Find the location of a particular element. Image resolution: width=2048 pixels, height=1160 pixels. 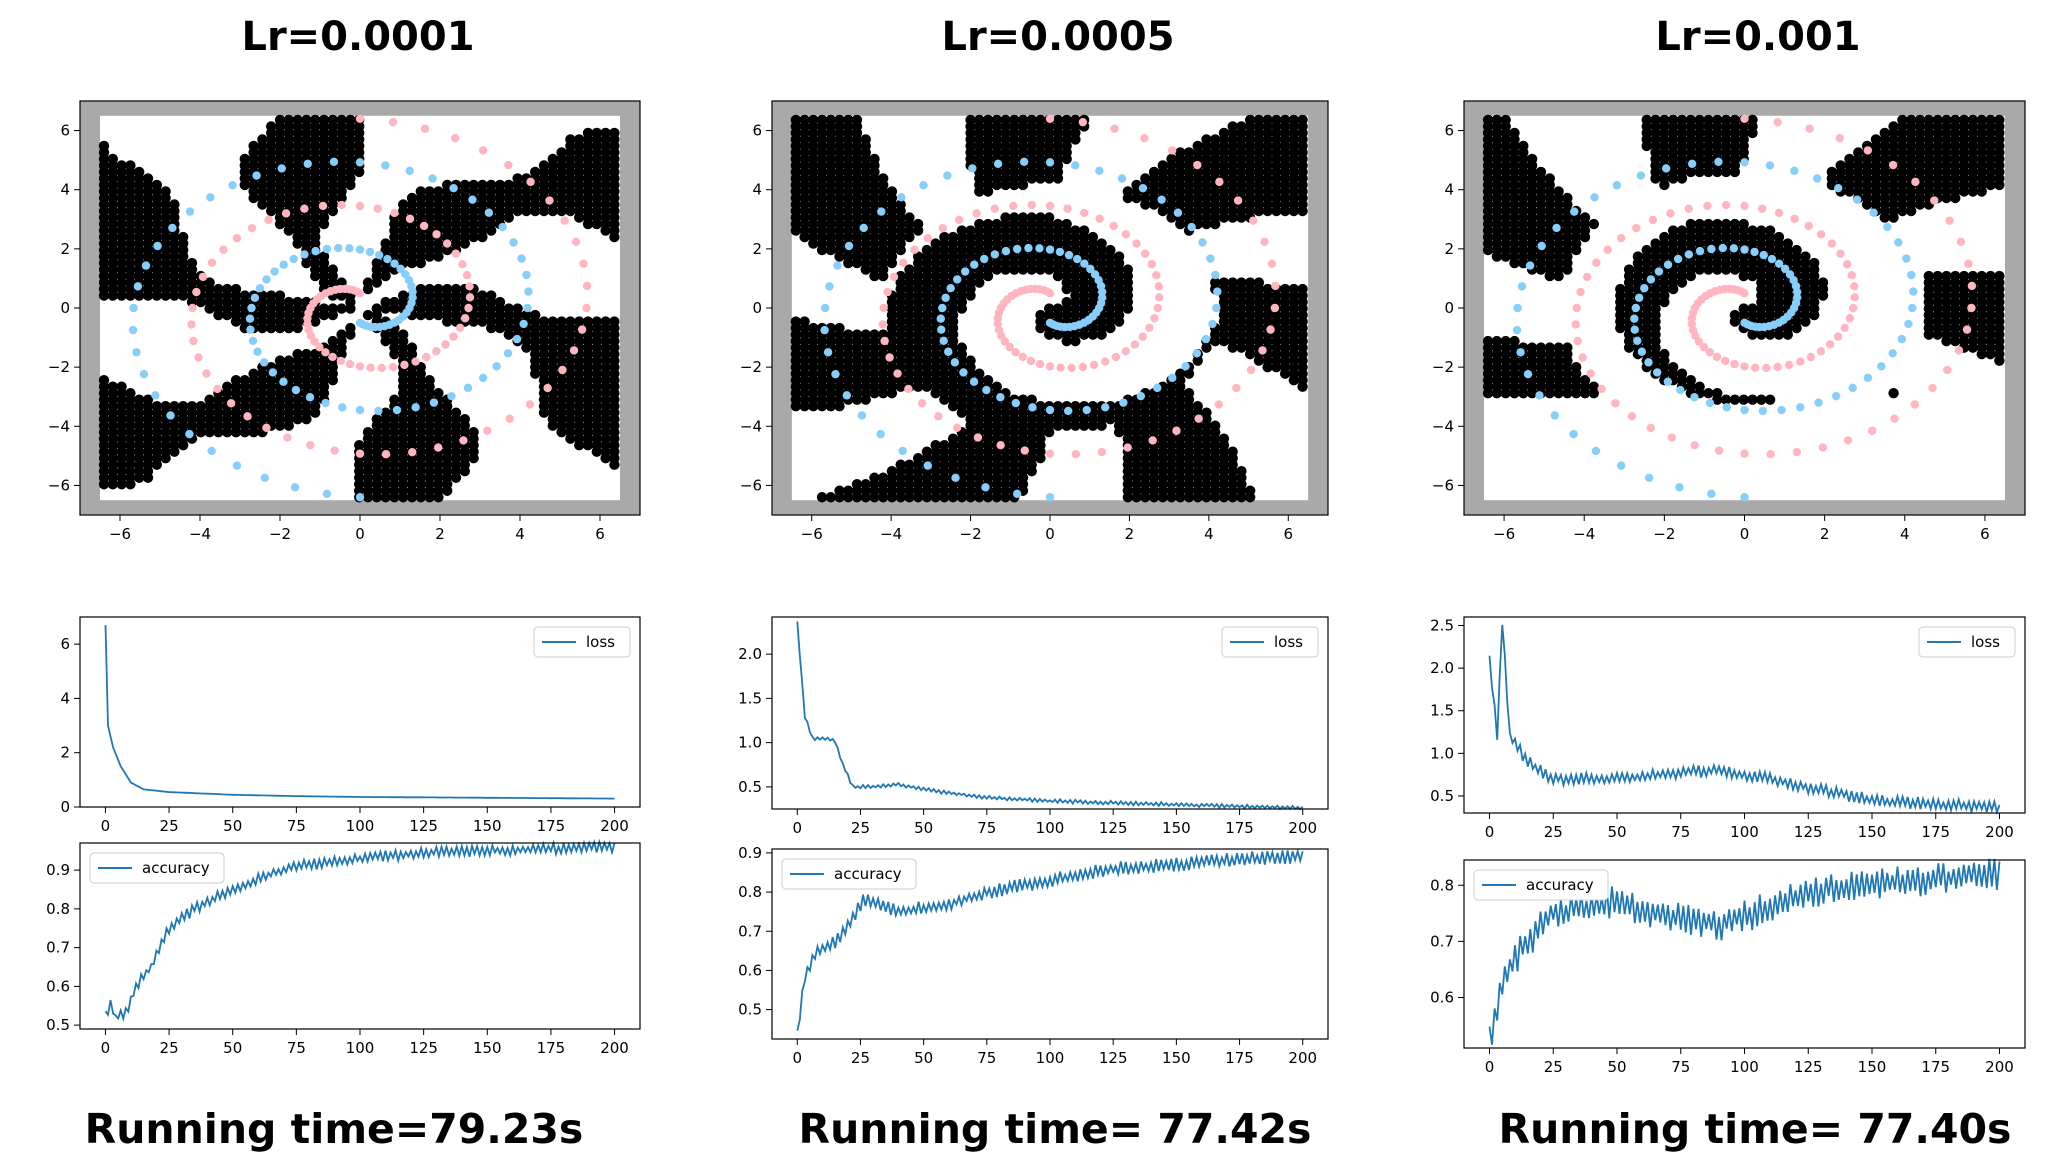

scatter-1-xtick-label: 0 is located at coordinates (1050, 534).